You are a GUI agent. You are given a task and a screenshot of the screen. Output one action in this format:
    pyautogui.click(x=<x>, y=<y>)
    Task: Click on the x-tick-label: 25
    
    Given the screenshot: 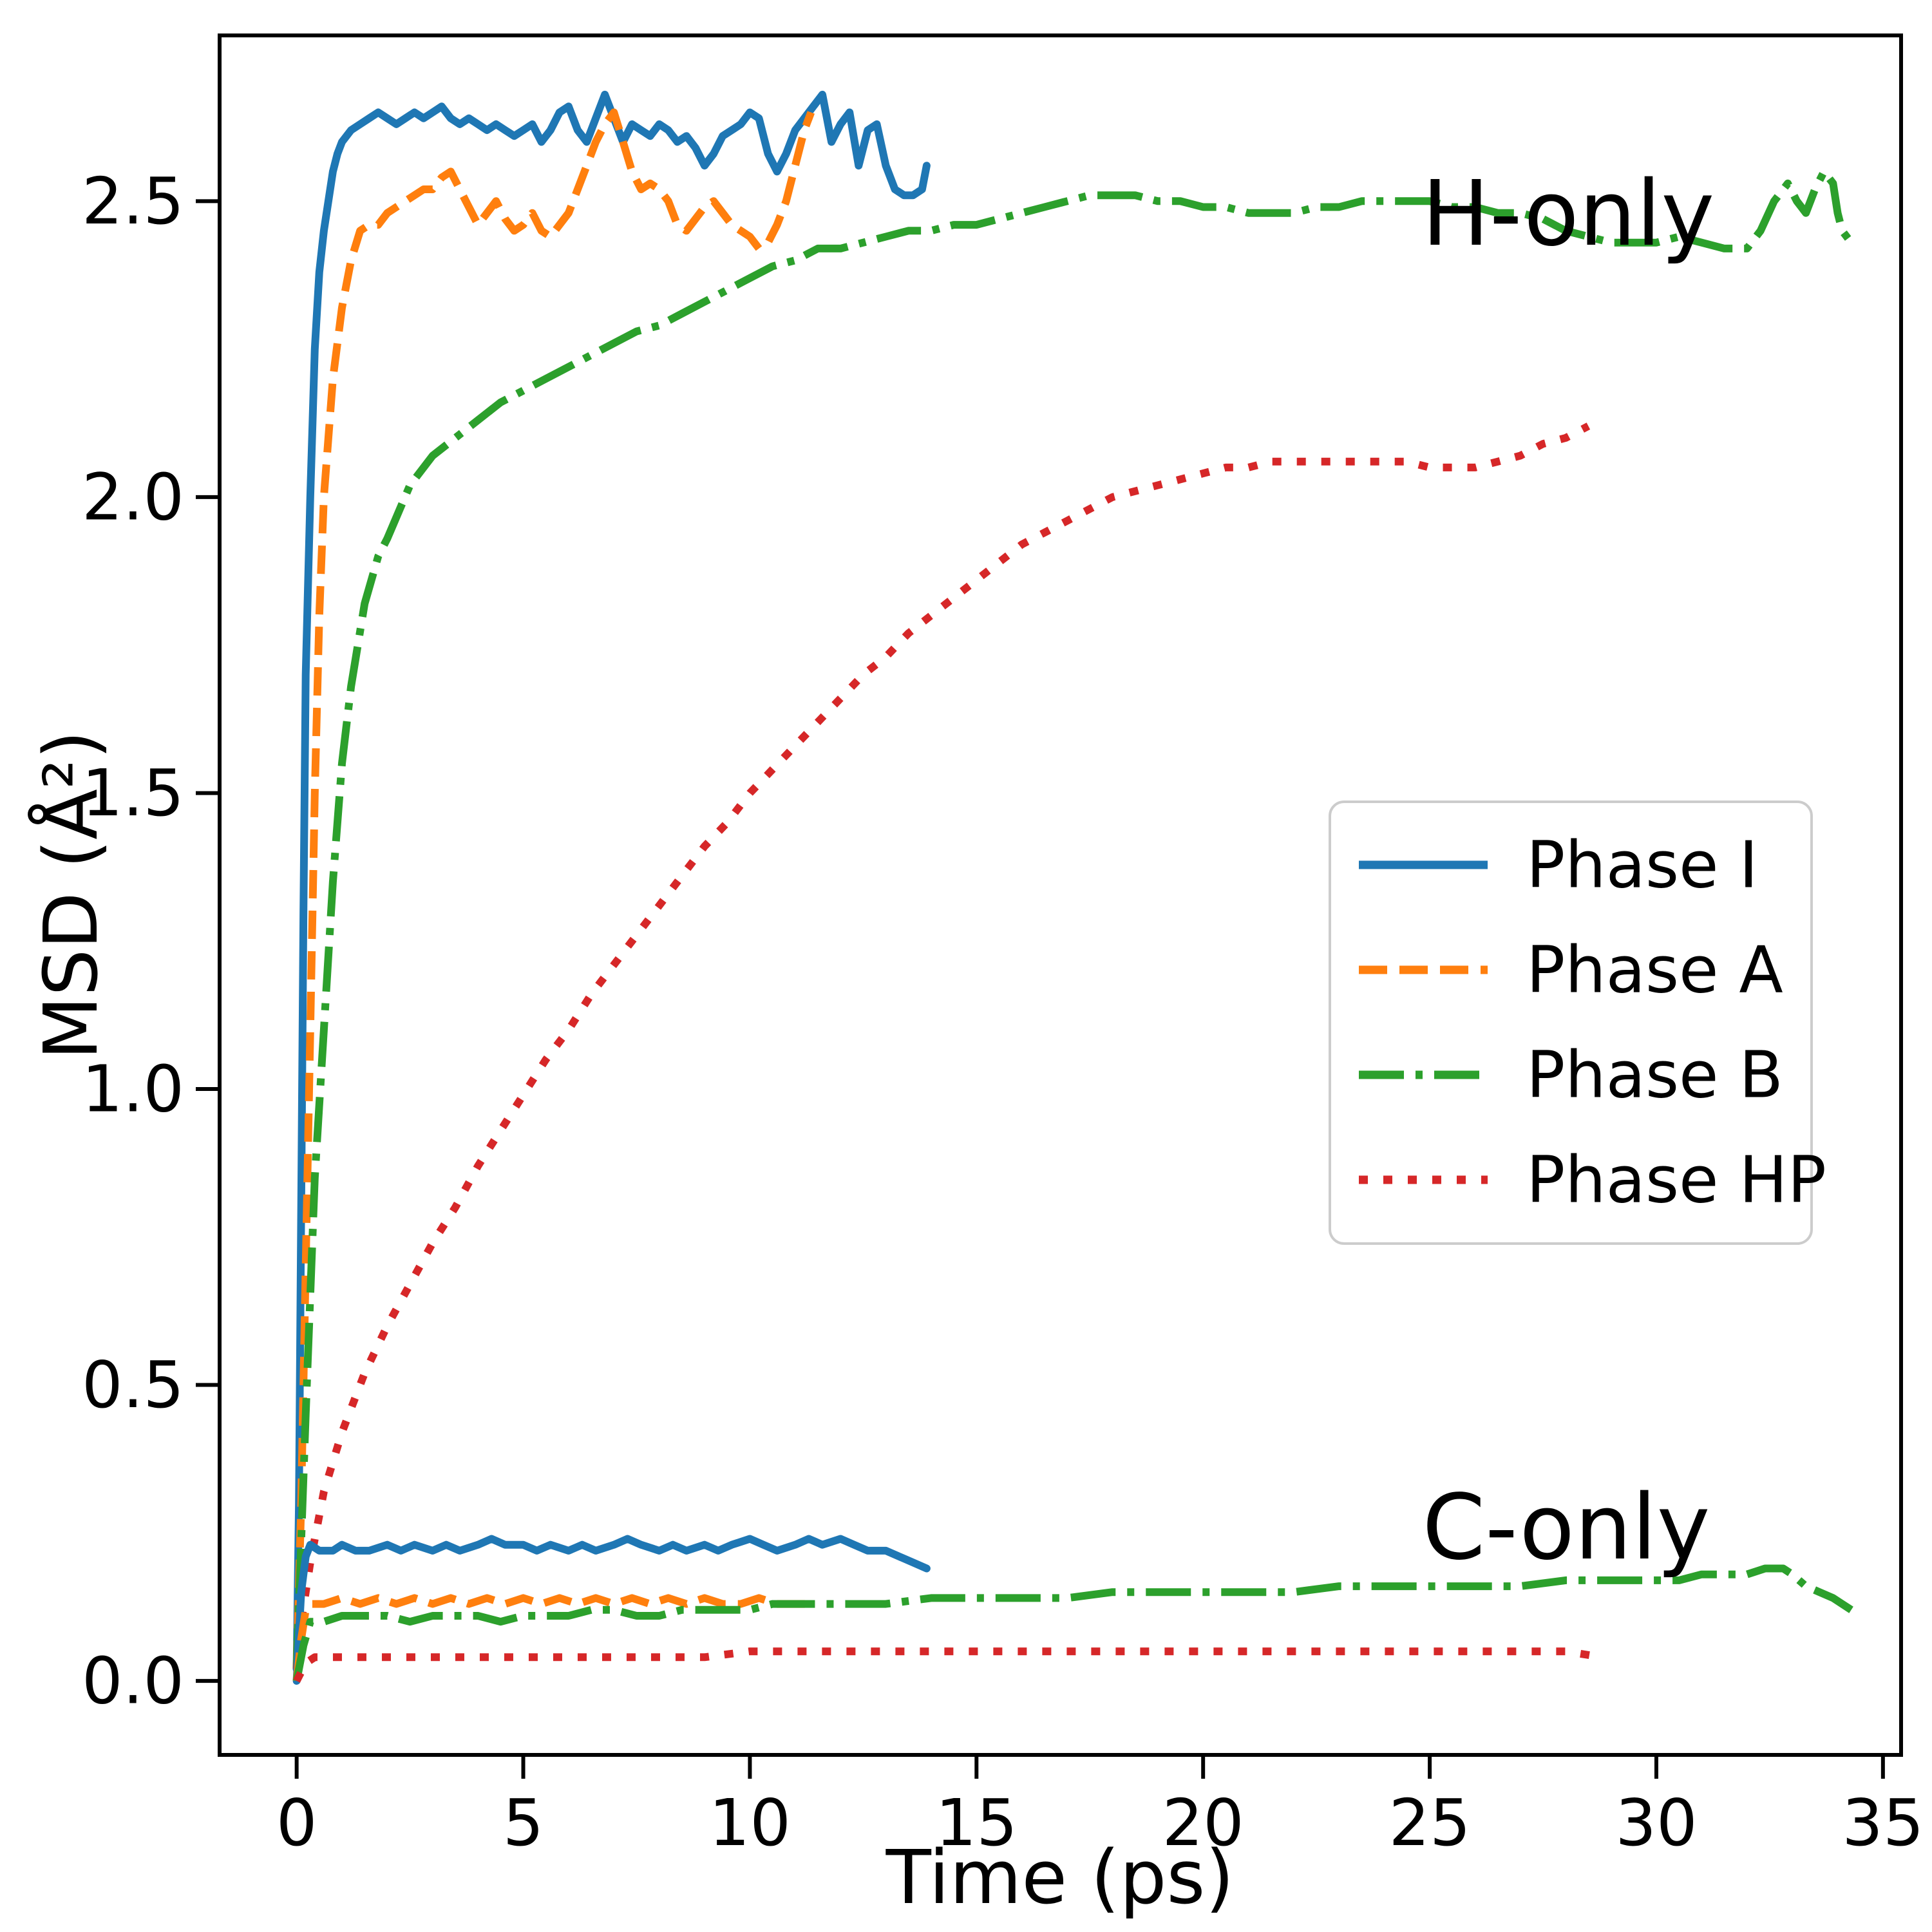 What is the action you would take?
    pyautogui.click(x=1429, y=1823)
    